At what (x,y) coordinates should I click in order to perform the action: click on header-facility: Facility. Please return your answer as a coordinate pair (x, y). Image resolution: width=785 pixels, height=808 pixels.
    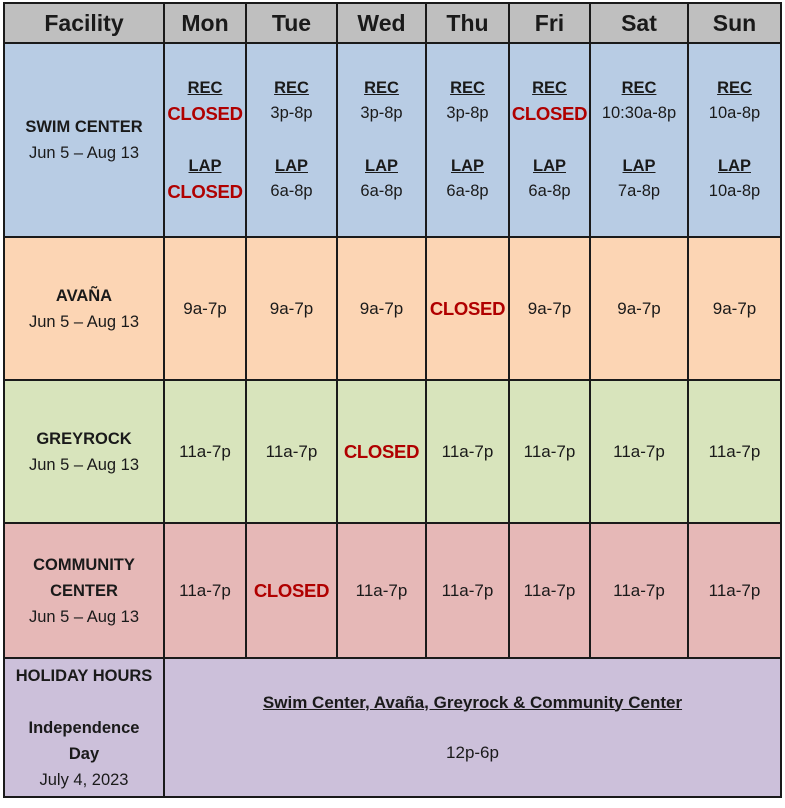
    Looking at the image, I should click on (84, 23).